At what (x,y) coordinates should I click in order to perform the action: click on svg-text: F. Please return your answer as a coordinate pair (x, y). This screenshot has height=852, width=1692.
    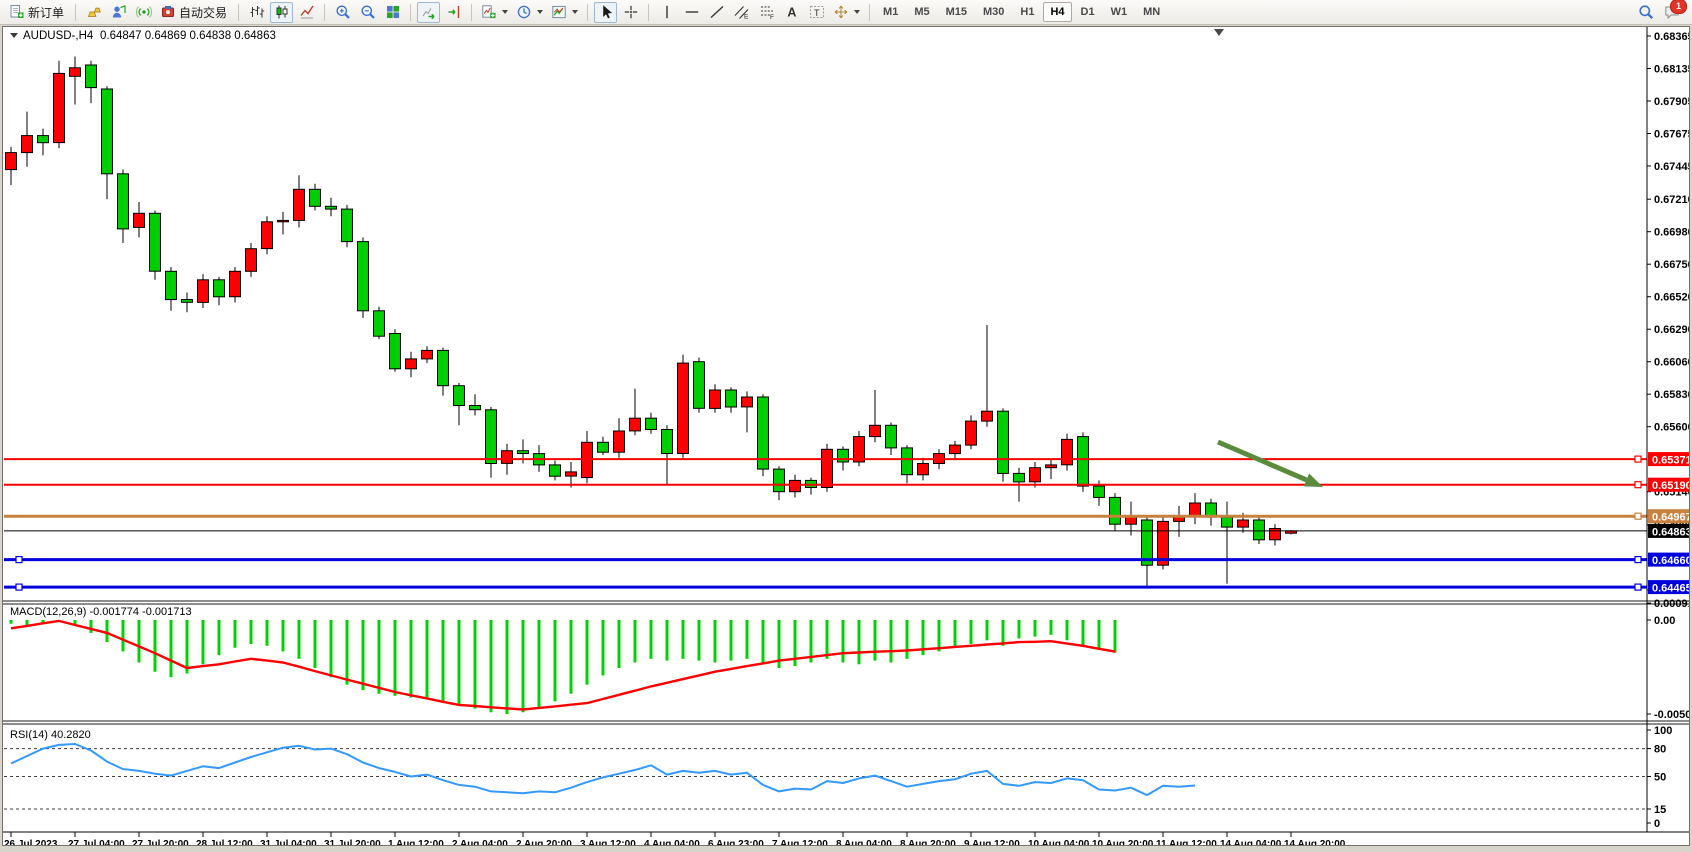
    Looking at the image, I should click on (772, 17).